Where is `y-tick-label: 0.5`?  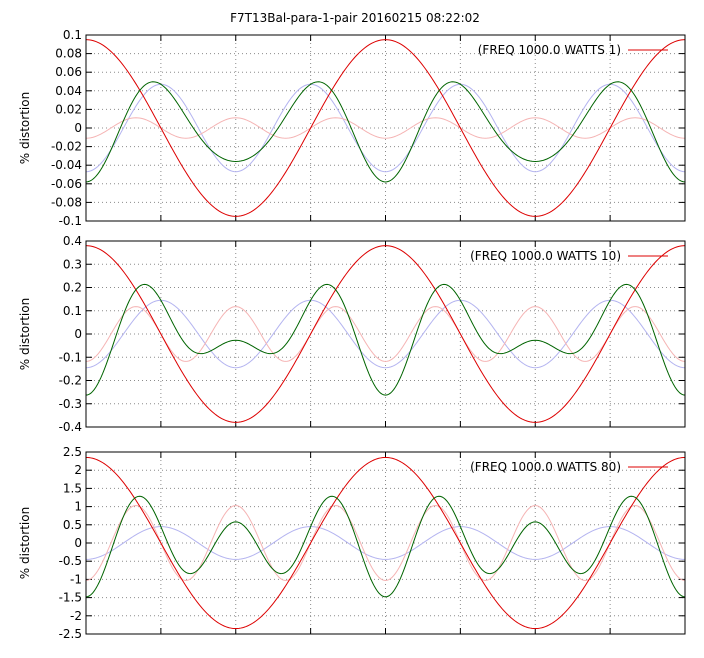
y-tick-label: 0.5 is located at coordinates (72, 525).